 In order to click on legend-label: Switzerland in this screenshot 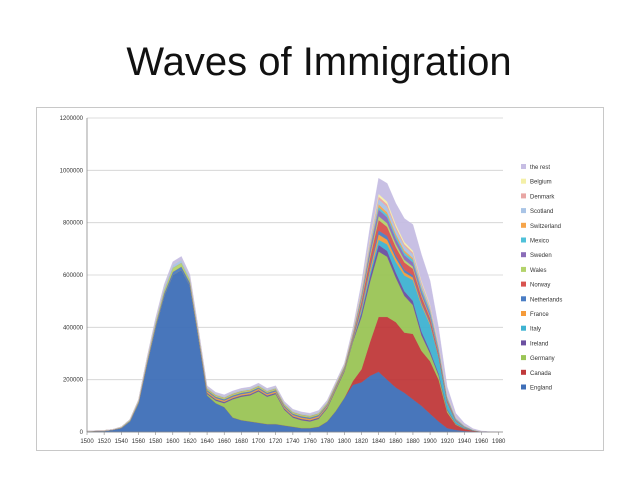, I will do `click(545, 227)`.